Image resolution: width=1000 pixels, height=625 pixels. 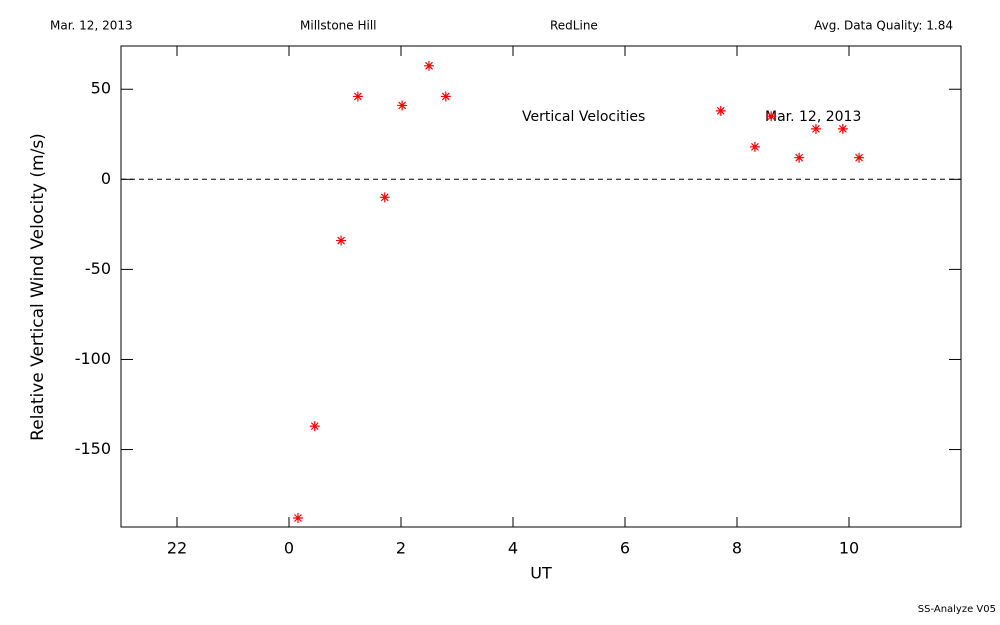 I want to click on header-line: RedLine, so click(x=574, y=26).